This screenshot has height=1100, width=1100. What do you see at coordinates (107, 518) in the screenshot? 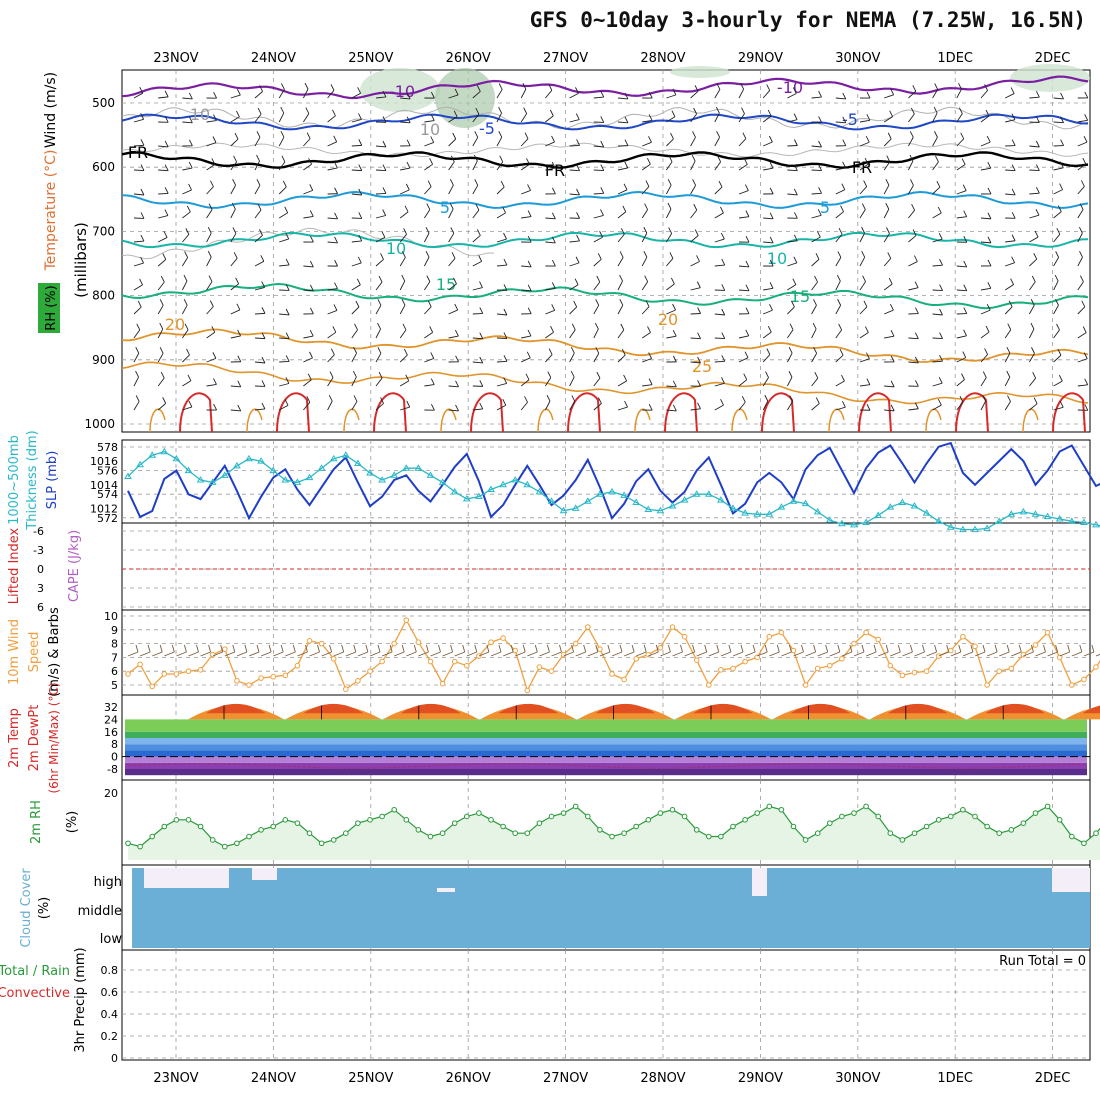
I see `thickness-ytick: 572` at bounding box center [107, 518].